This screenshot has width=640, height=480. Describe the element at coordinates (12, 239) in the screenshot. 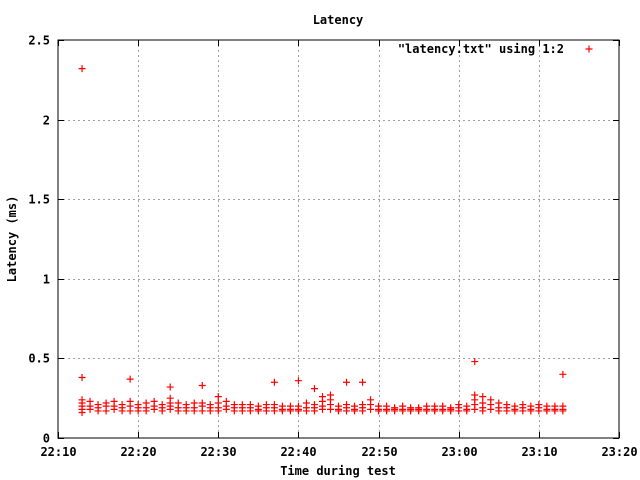

I see `y-axis-label: Latency (ms)` at that location.